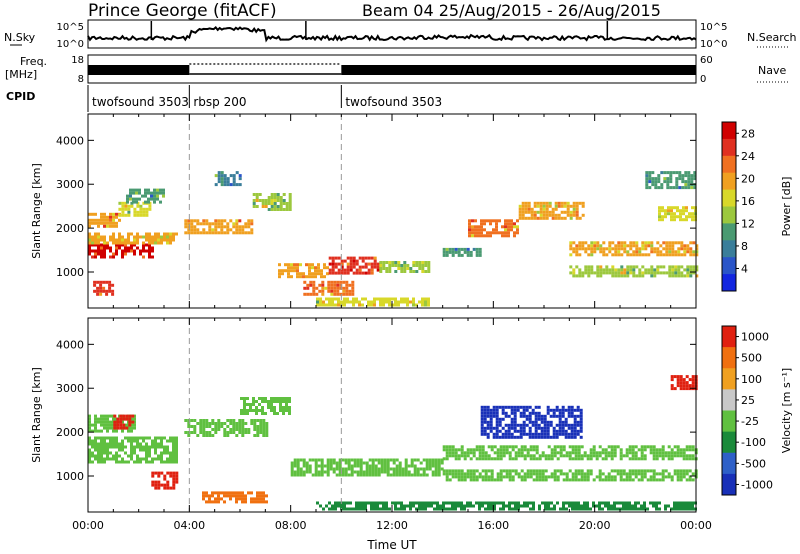  Describe the element at coordinates (706, 60) in the screenshot. I see `nave-tick-high: 60` at that location.